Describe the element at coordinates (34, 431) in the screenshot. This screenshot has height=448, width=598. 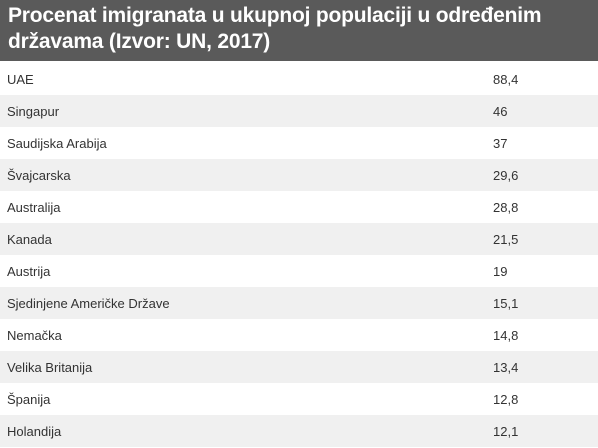
I see `country-cell: Holandija` at that location.